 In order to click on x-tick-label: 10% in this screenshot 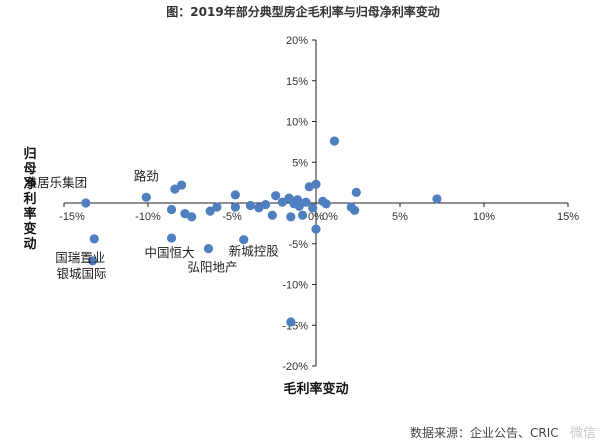, I will do `click(484, 217)`.